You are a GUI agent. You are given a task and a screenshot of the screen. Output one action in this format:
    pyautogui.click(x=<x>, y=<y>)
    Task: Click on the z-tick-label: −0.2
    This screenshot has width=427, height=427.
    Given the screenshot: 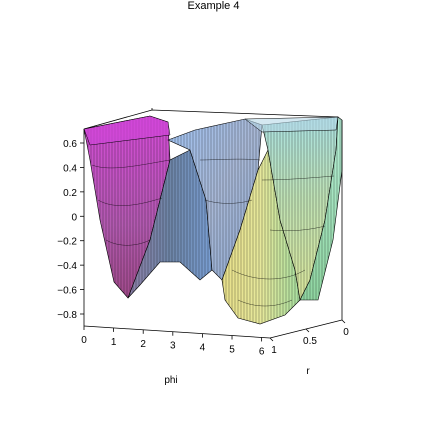 What is the action you would take?
    pyautogui.click(x=67, y=242)
    